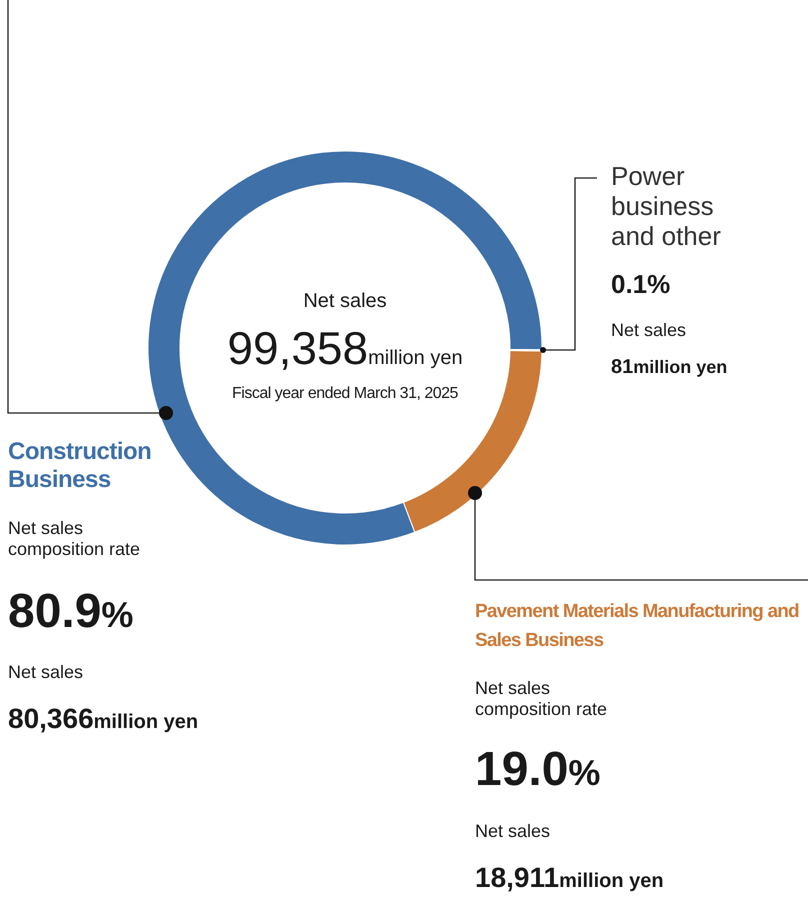  I want to click on slice-label: Power business and other, so click(666, 206).